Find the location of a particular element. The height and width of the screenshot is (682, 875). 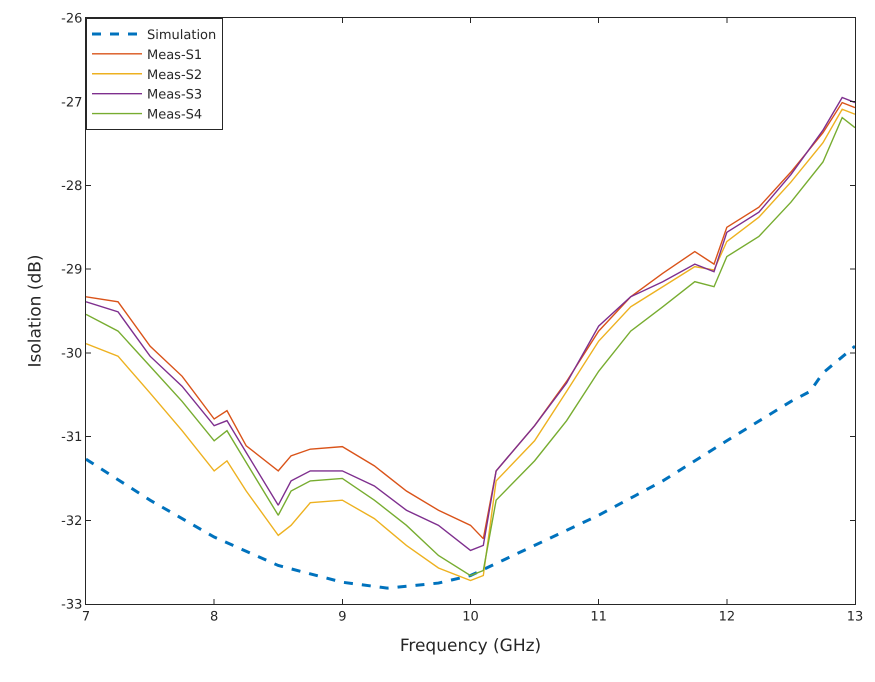

legend-label: Simulation is located at coordinates (181, 36).